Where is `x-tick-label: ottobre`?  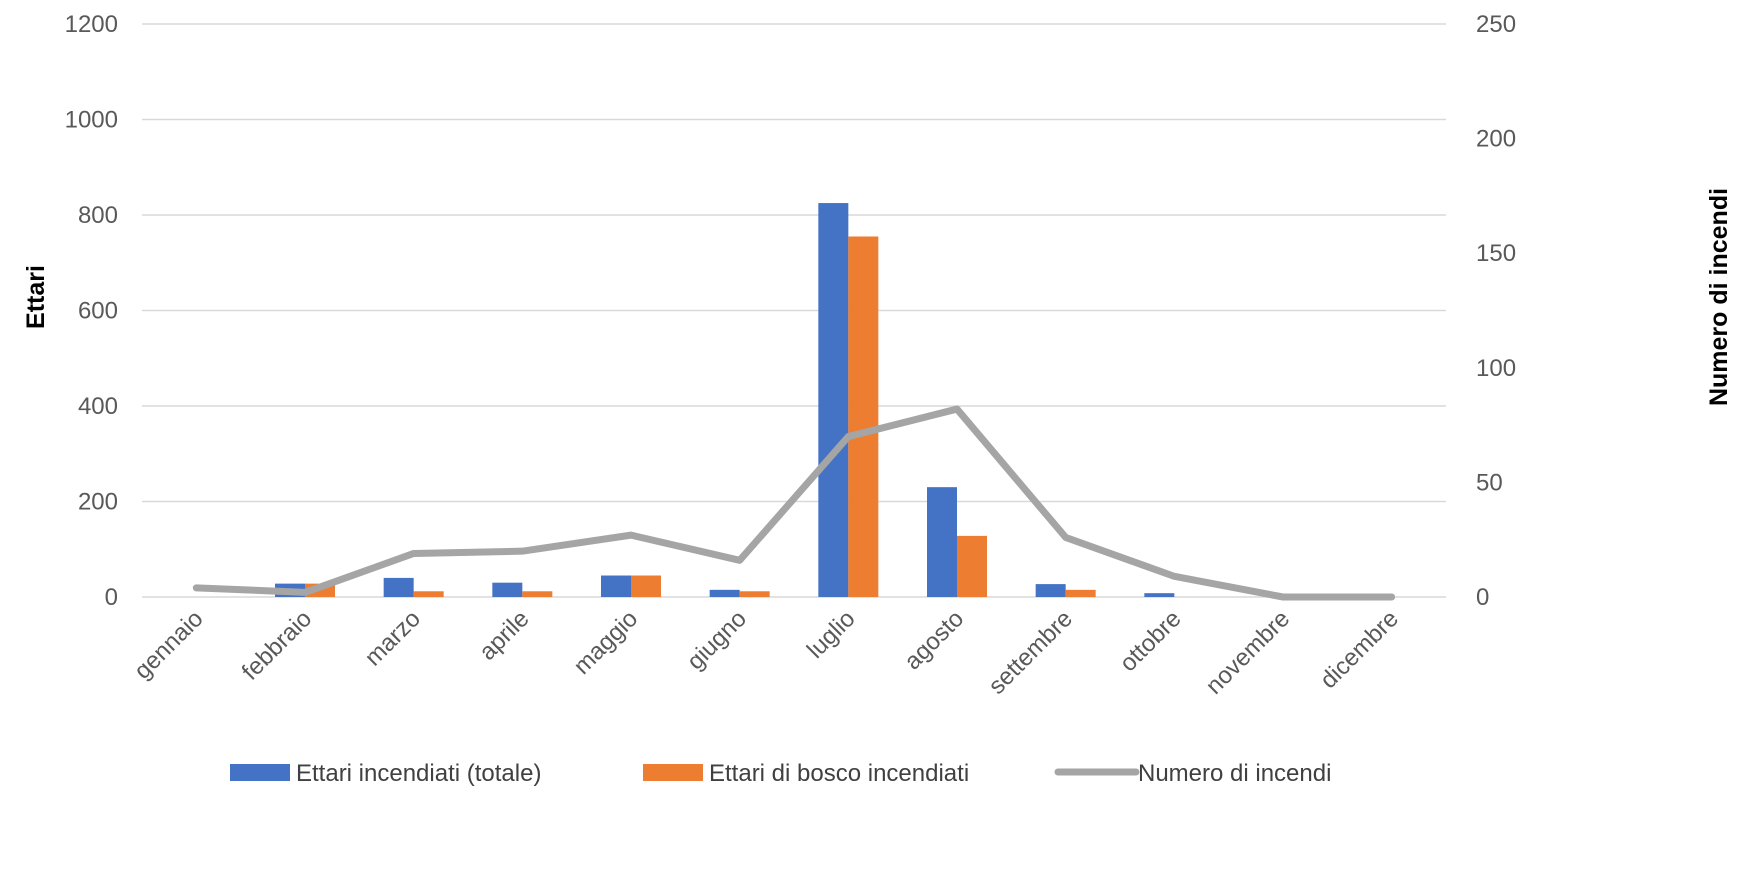 x-tick-label: ottobre is located at coordinates (1151, 641).